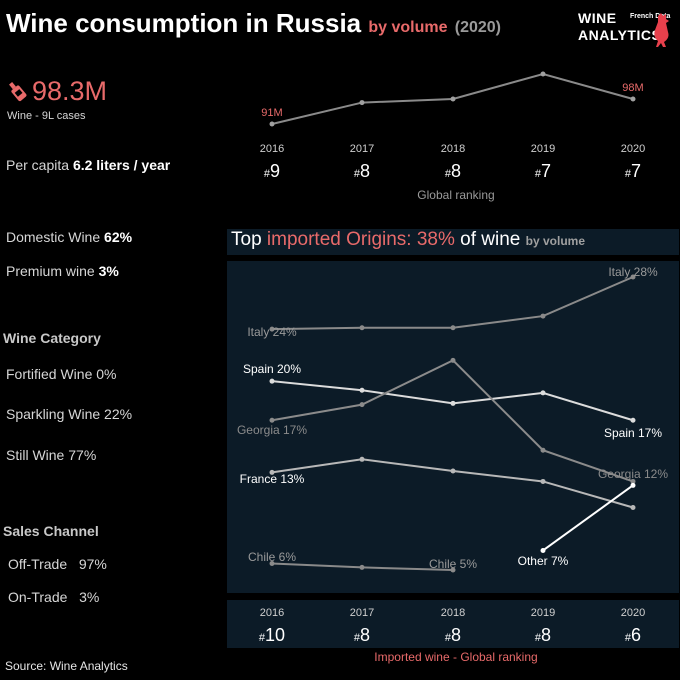  Describe the element at coordinates (66, 666) in the screenshot. I see `source-note: Source: Wine Analytics` at that location.